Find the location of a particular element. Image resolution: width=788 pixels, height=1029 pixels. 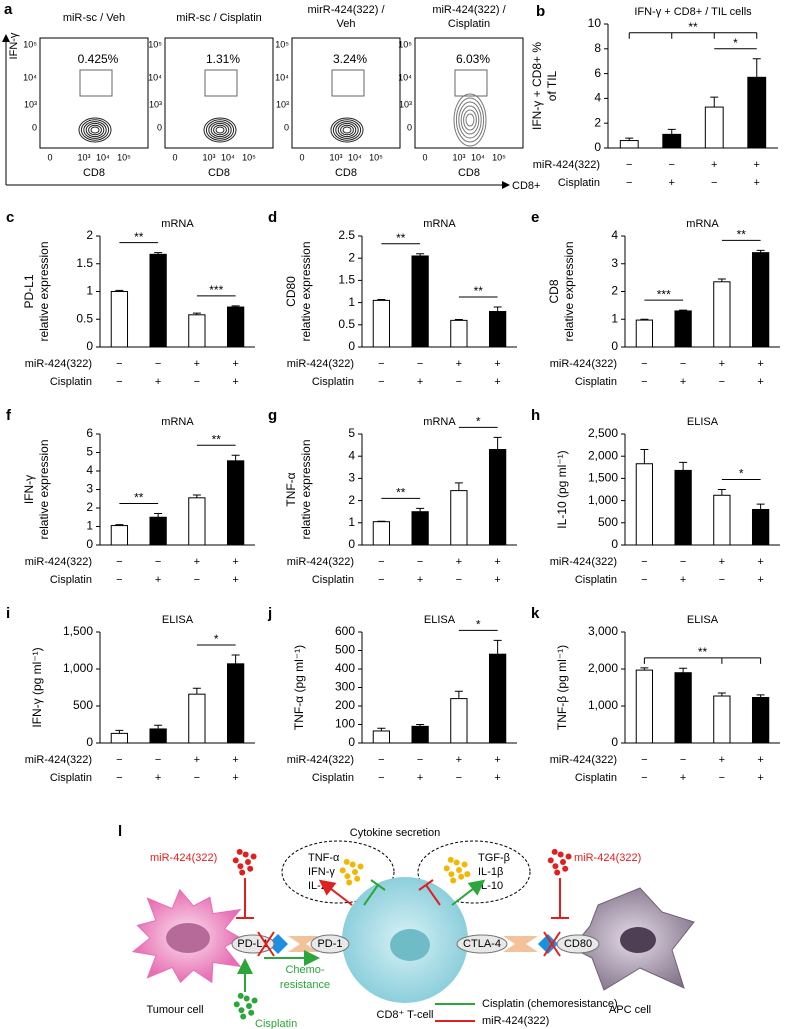

y-axis-label: IFN-γ (pg ml⁻¹) is located at coordinates (37, 687).